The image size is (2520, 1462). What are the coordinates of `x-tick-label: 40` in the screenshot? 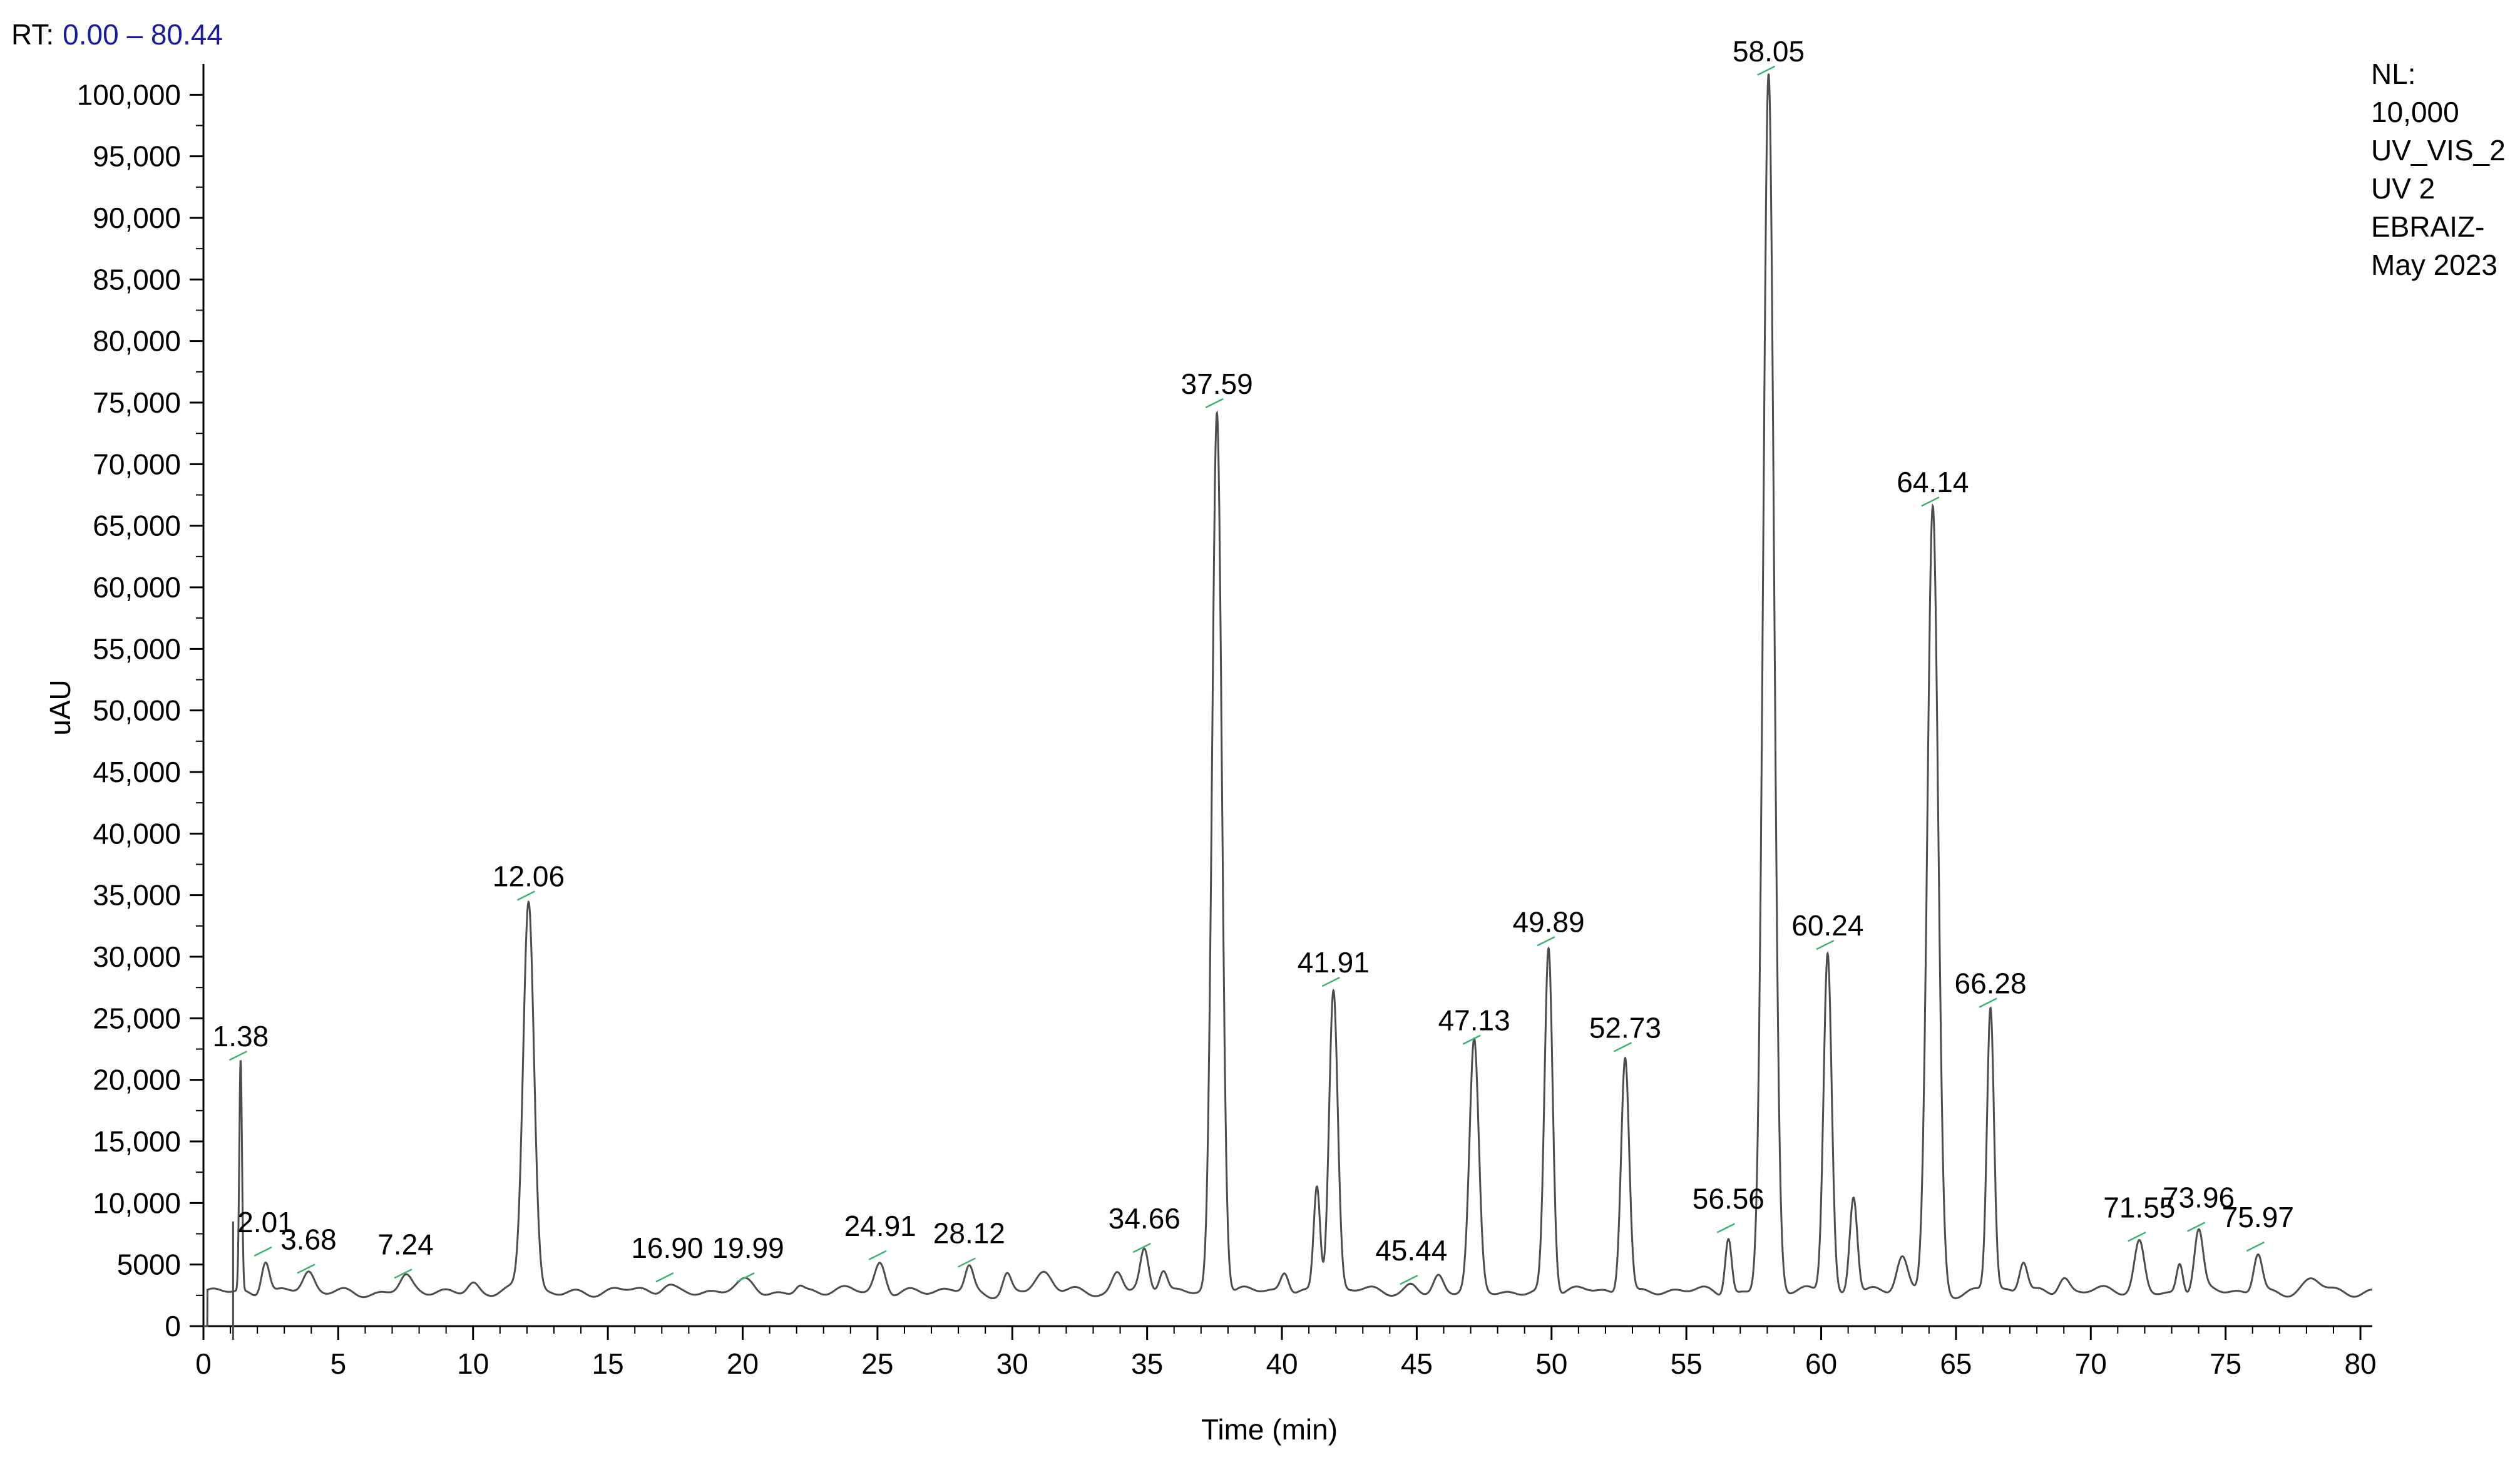 It's located at (1282, 1363).